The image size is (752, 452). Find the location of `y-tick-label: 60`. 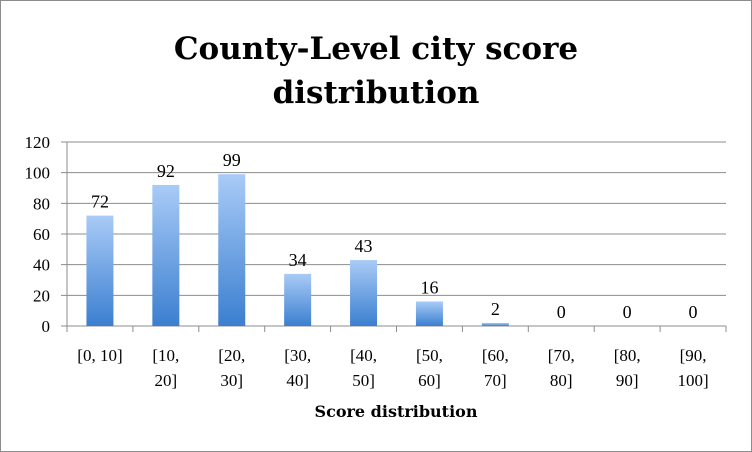

y-tick-label: 60 is located at coordinates (41, 234).